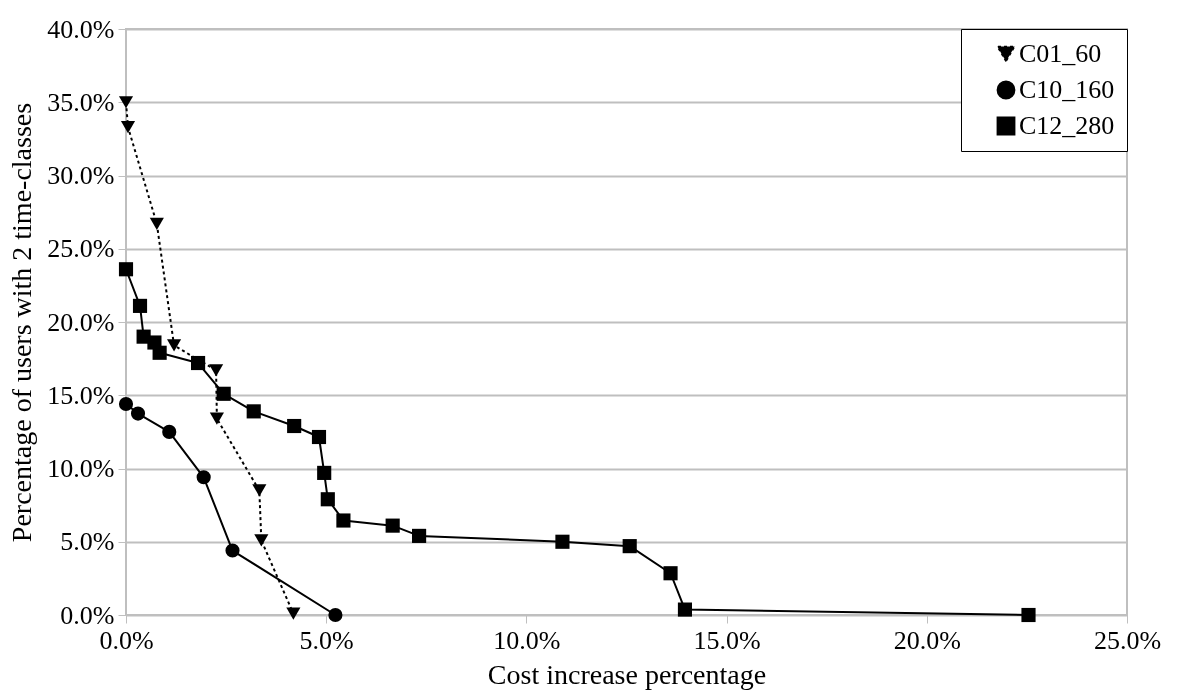 Image resolution: width=1197 pixels, height=695 pixels. Describe the element at coordinates (1067, 89) in the screenshot. I see `legend-label: C10_160` at that location.